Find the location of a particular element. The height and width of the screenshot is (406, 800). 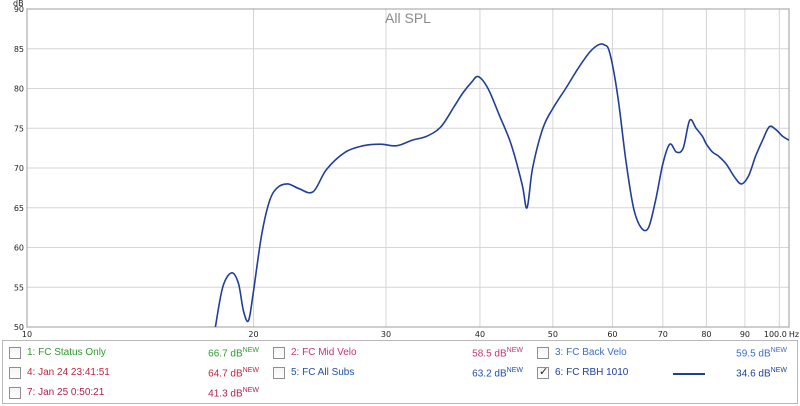

legend-item-7: 7: Jan 25 0:50:21 41.3 dBNEW is located at coordinates (134, 393).